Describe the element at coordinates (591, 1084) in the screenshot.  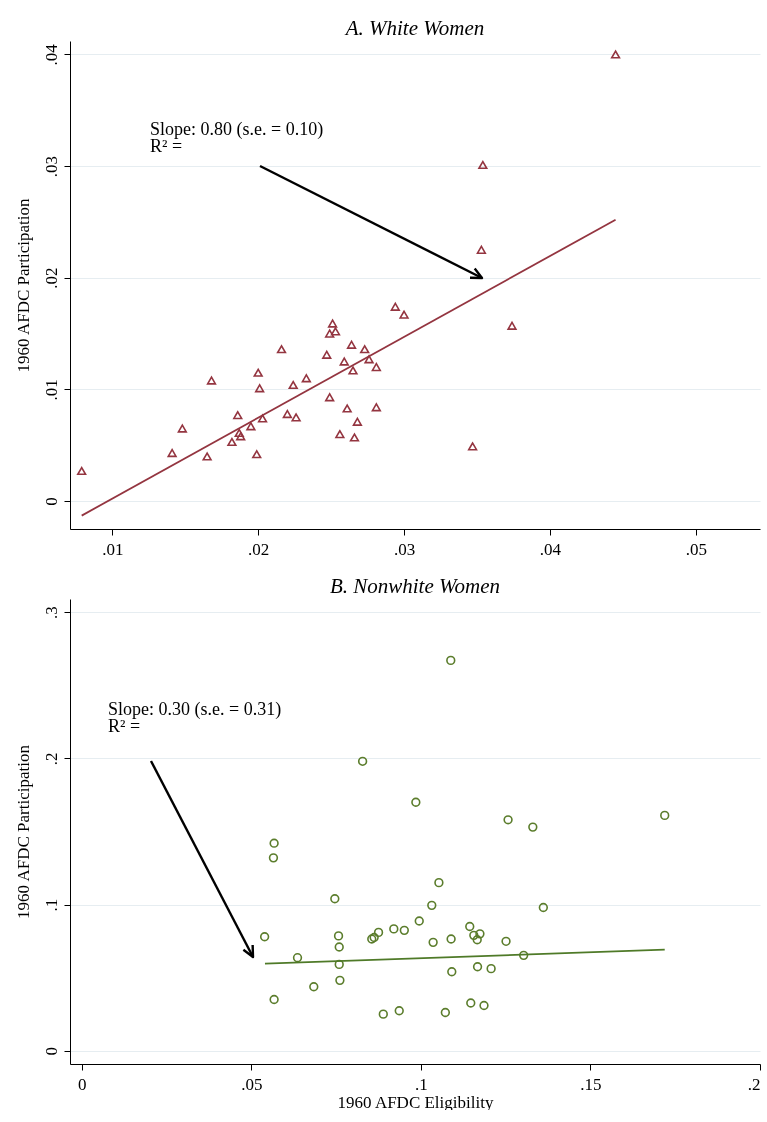
I see `x-tick-label: .15` at that location.